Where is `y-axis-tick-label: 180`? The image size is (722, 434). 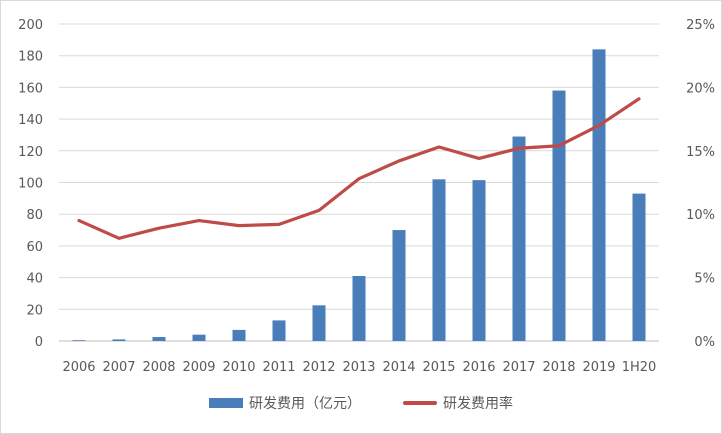 y-axis-tick-label: 180 is located at coordinates (30, 57).